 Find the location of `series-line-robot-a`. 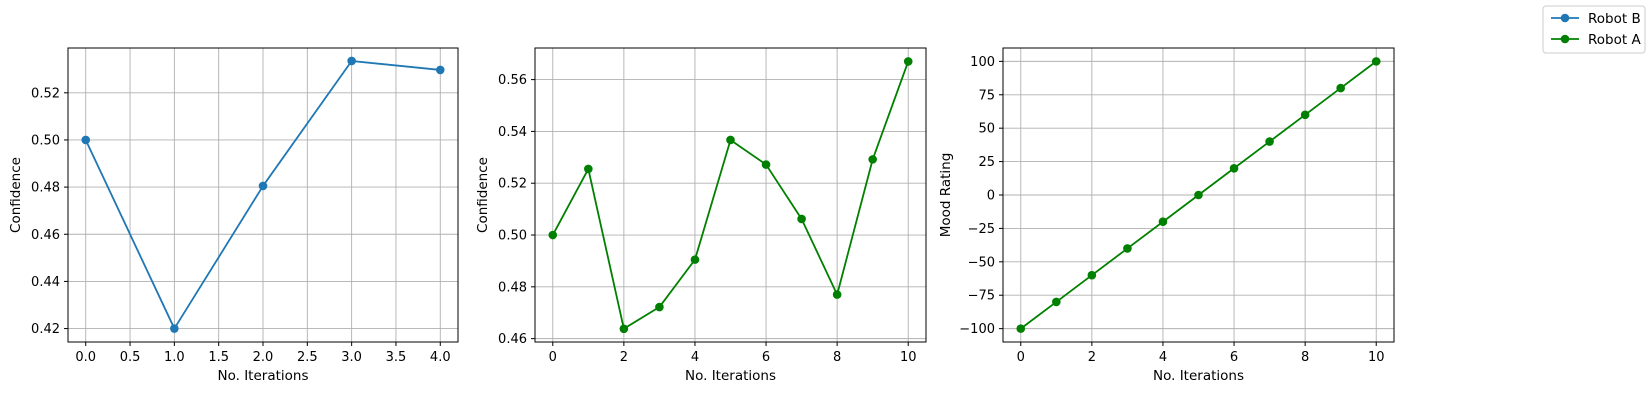

series-line-robot-a is located at coordinates (730, 195).